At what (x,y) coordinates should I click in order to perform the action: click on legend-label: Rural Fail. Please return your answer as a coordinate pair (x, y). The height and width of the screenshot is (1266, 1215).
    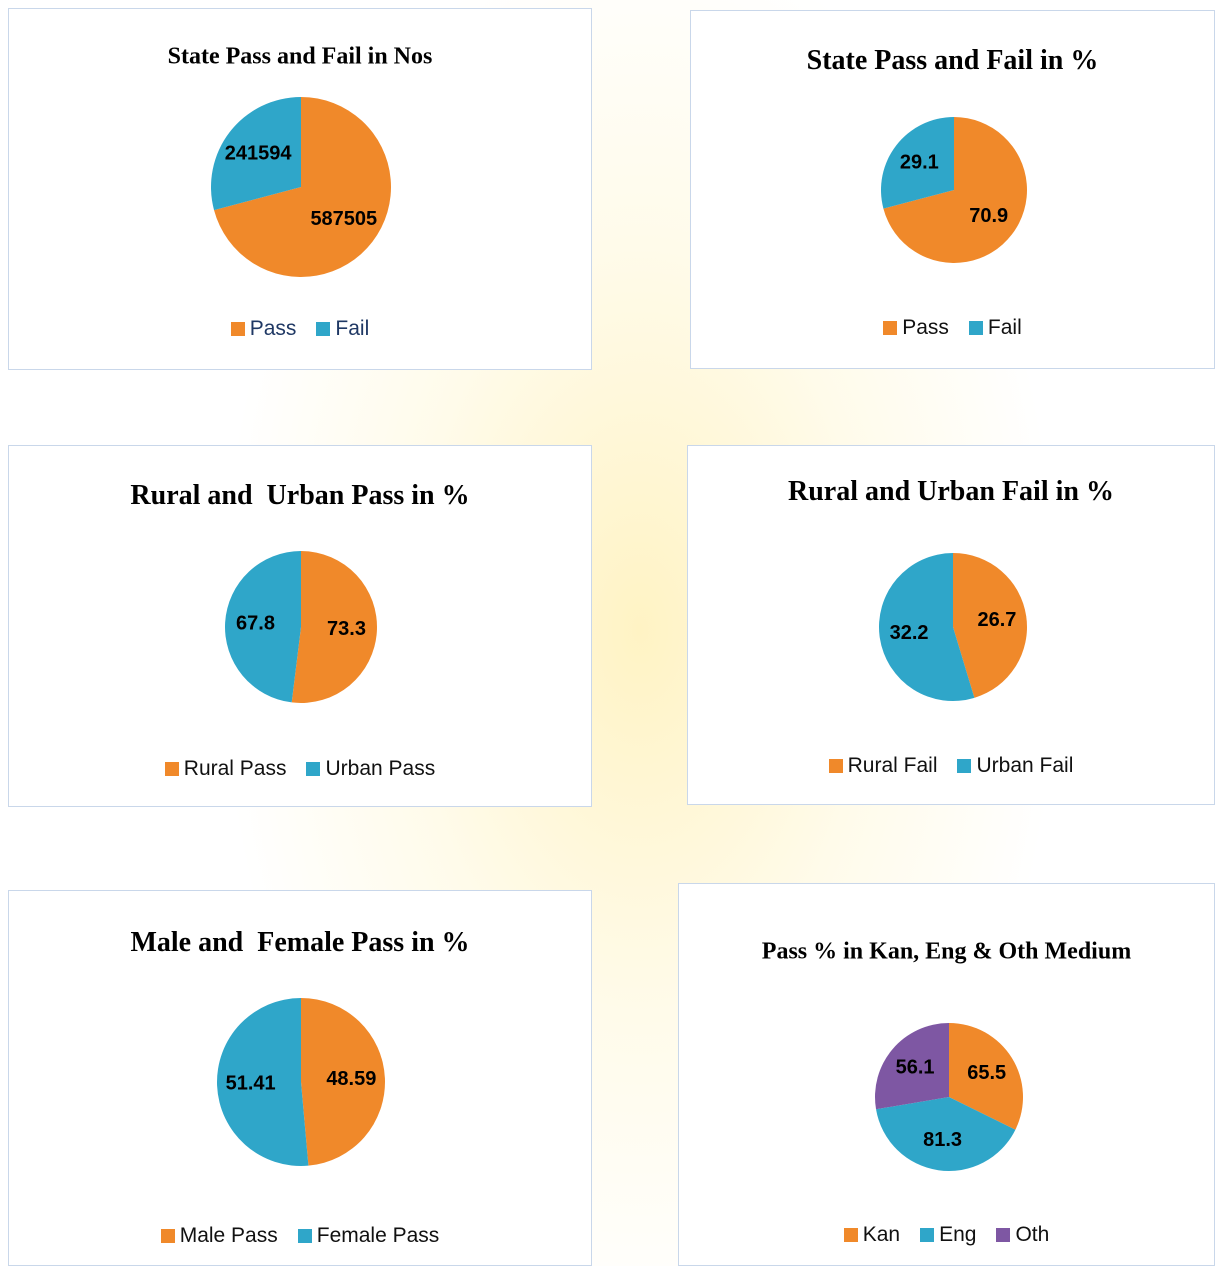
    Looking at the image, I should click on (892, 765).